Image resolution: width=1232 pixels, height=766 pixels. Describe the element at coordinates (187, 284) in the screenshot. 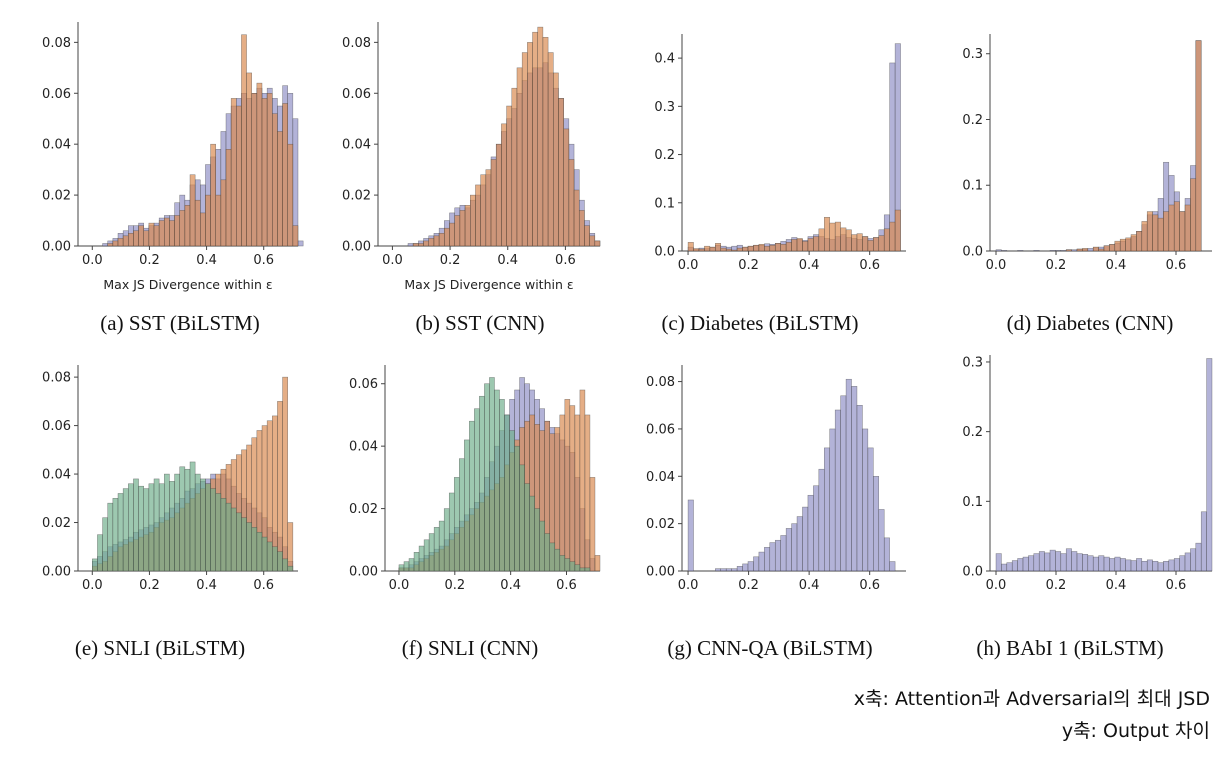

I see `x-axis-label: Max JS Divergence within ε` at that location.